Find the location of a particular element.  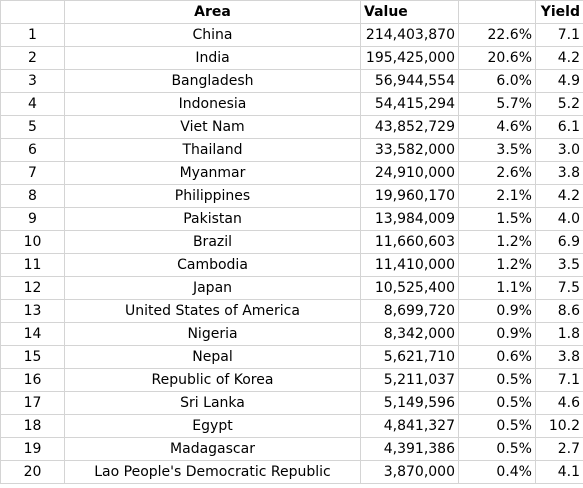

yield-cell: 6.9 is located at coordinates (559, 242).